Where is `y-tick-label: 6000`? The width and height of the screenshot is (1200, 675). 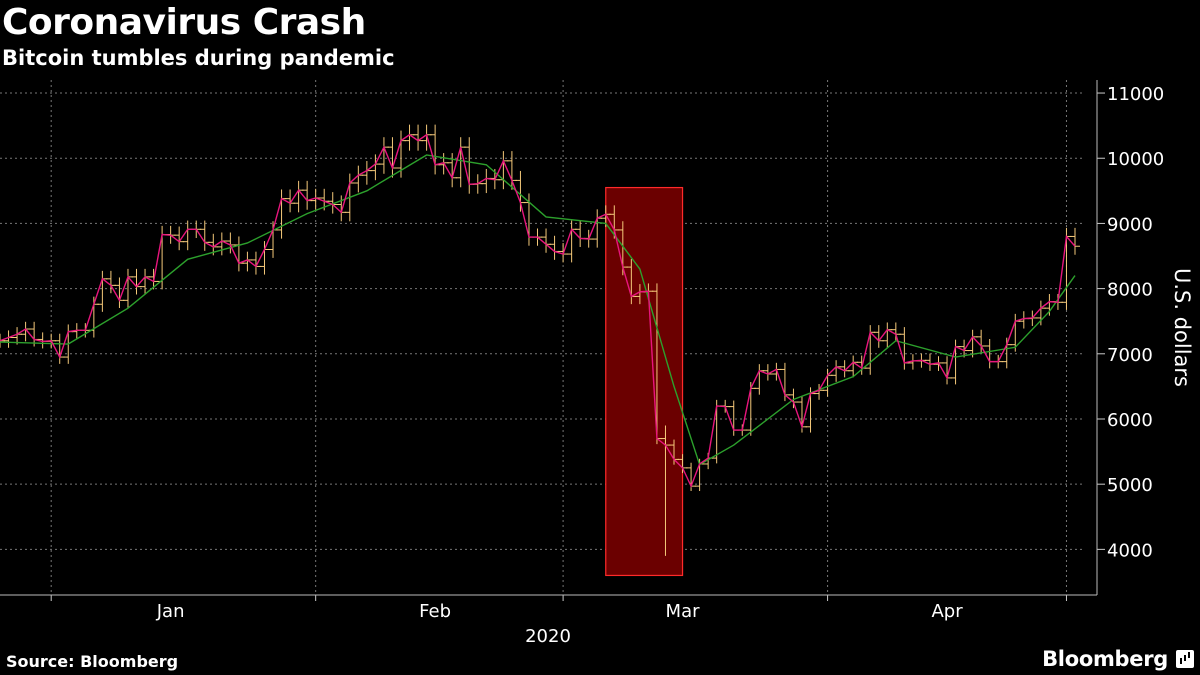
y-tick-label: 6000 is located at coordinates (1130, 420).